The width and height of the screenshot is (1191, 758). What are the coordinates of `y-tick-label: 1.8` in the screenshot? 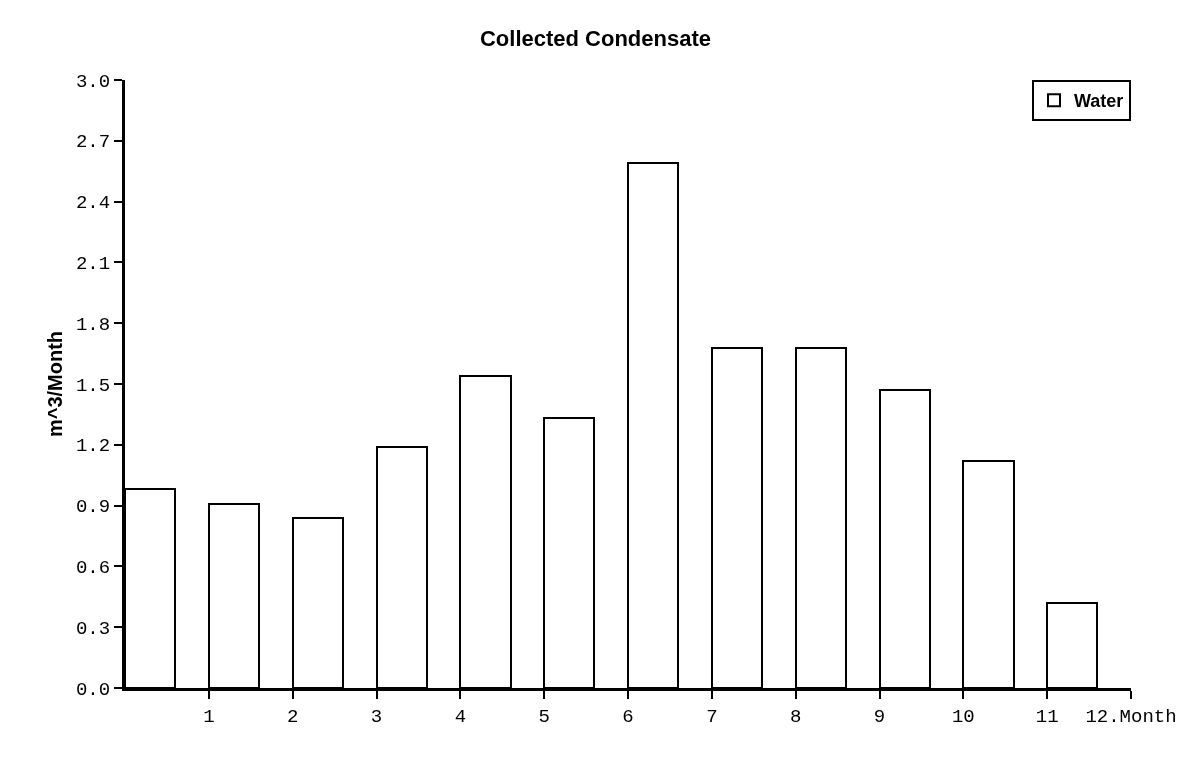 It's located at (93, 324).